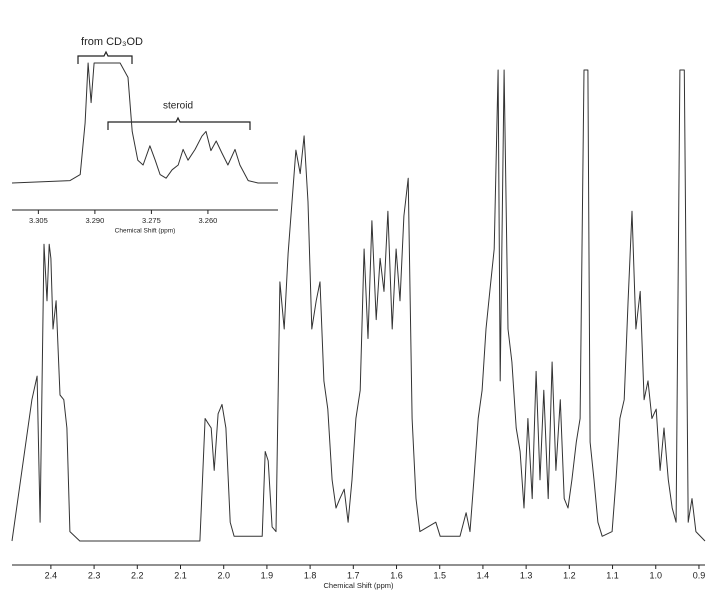 Image resolution: width=713 pixels, height=603 pixels. I want to click on steroid-annotation: steroid, so click(178, 106).